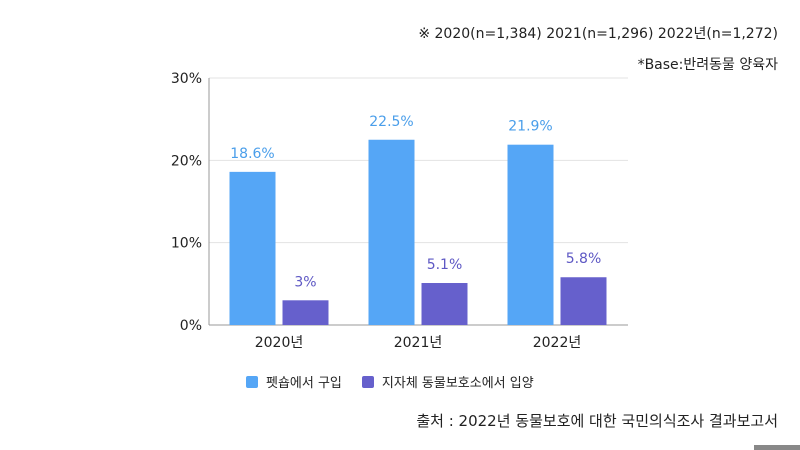  What do you see at coordinates (597, 421) in the screenshot?
I see `source-note: 출처 : 2022년 동물보호에 대한 국민의식조사 결과보고서` at bounding box center [597, 421].